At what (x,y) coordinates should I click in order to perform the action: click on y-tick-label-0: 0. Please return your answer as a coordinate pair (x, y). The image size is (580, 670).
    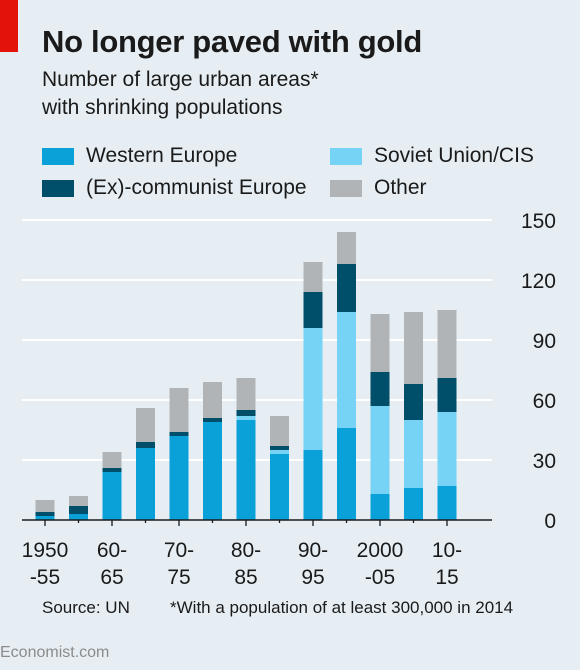
    Looking at the image, I should click on (550, 521).